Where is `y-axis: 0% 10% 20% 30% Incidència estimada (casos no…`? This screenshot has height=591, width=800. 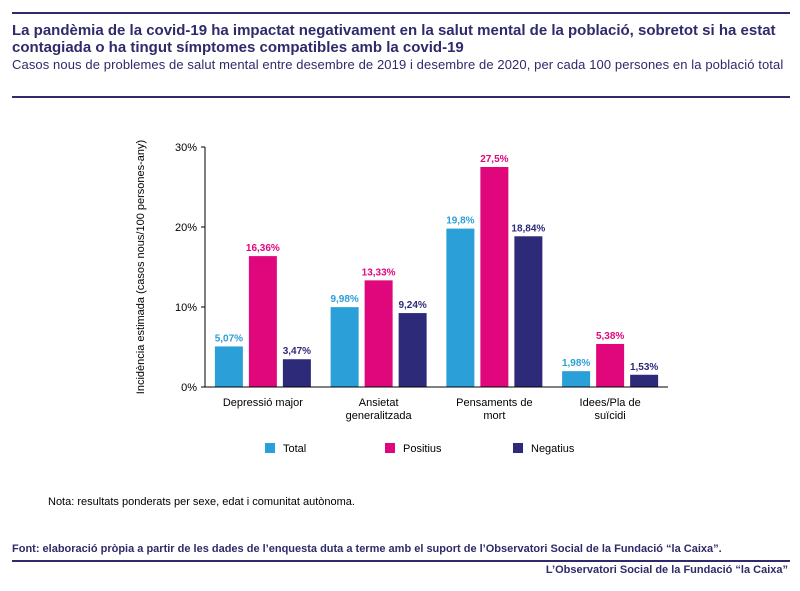
y-axis: 0% 10% 20% 30% Incidència estimada (casos no… is located at coordinates (170, 267).